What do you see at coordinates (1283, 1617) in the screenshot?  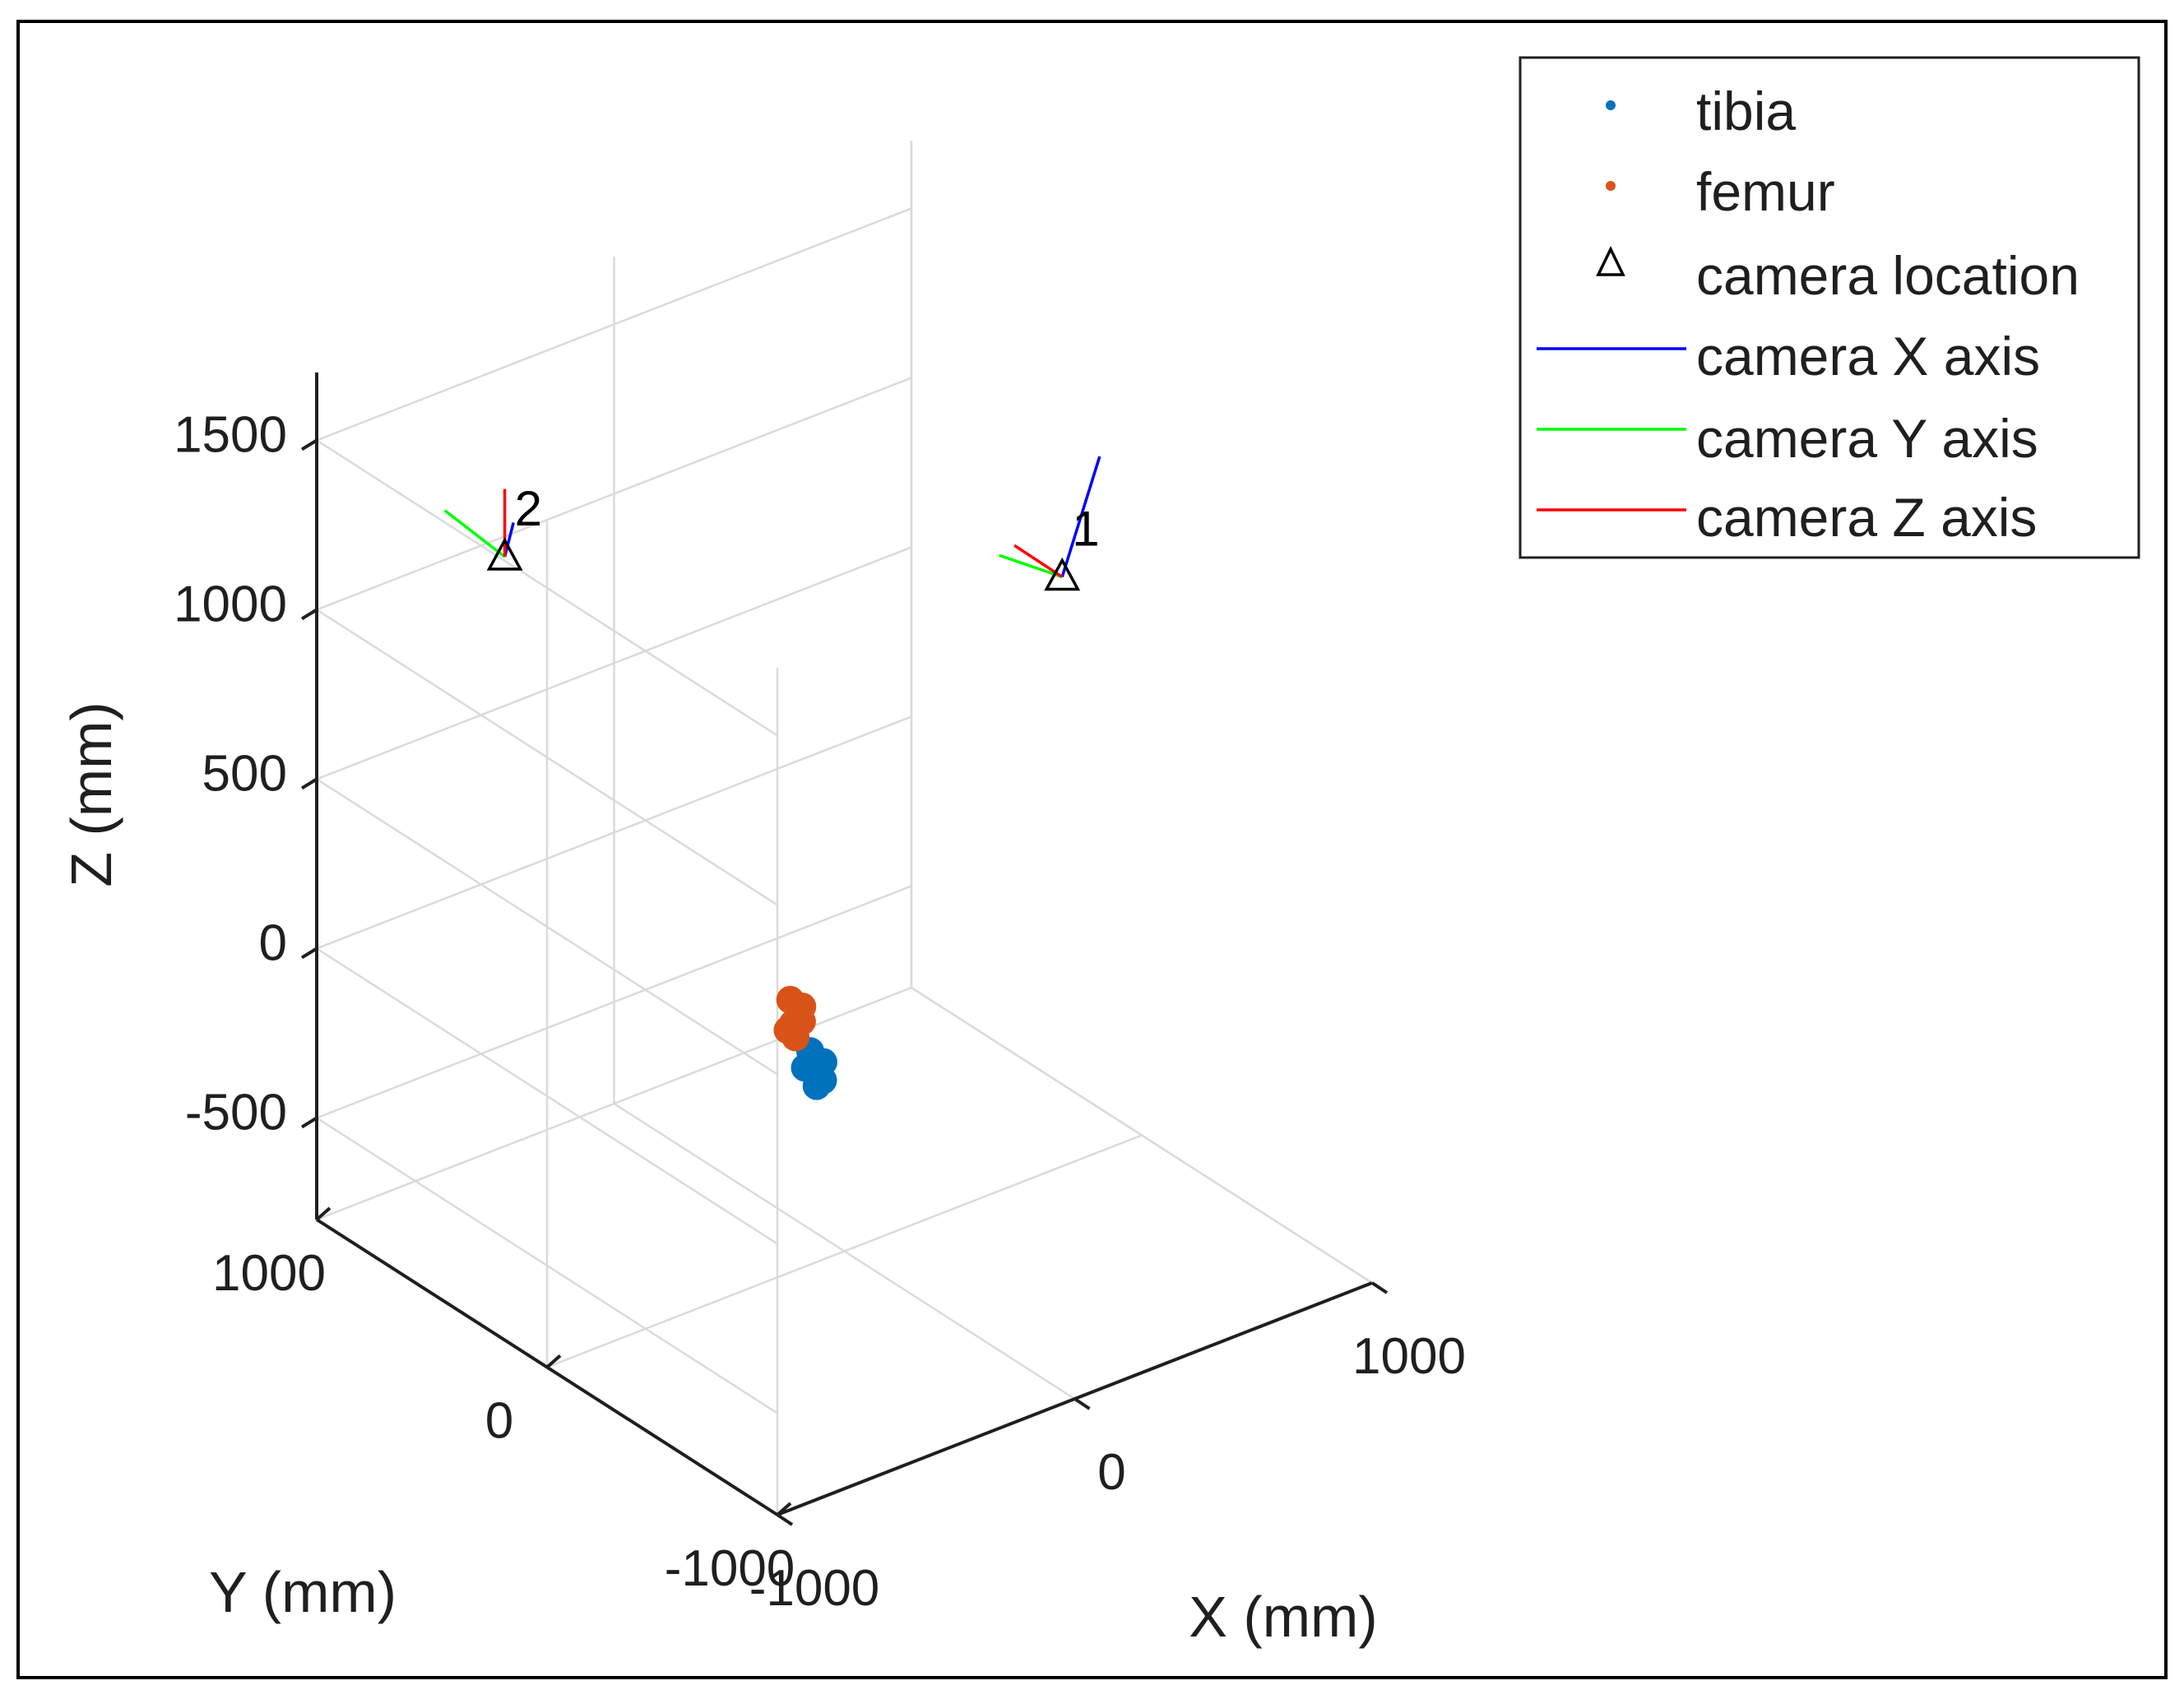 I see `x-axis-label: X (mm)` at bounding box center [1283, 1617].